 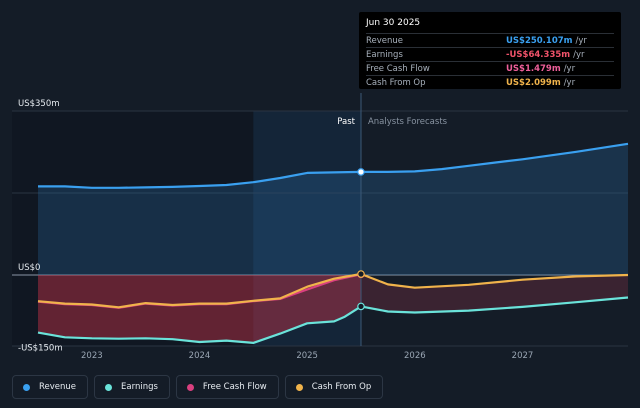 I want to click on x-tick-label: 2023, so click(x=92, y=356).